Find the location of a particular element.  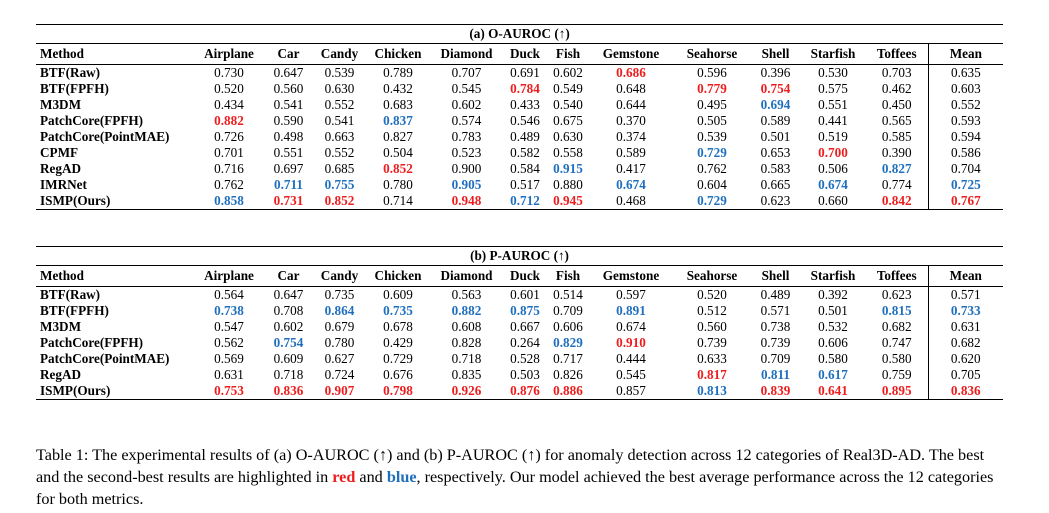

value-cell: 0.789 is located at coordinates (398, 72).